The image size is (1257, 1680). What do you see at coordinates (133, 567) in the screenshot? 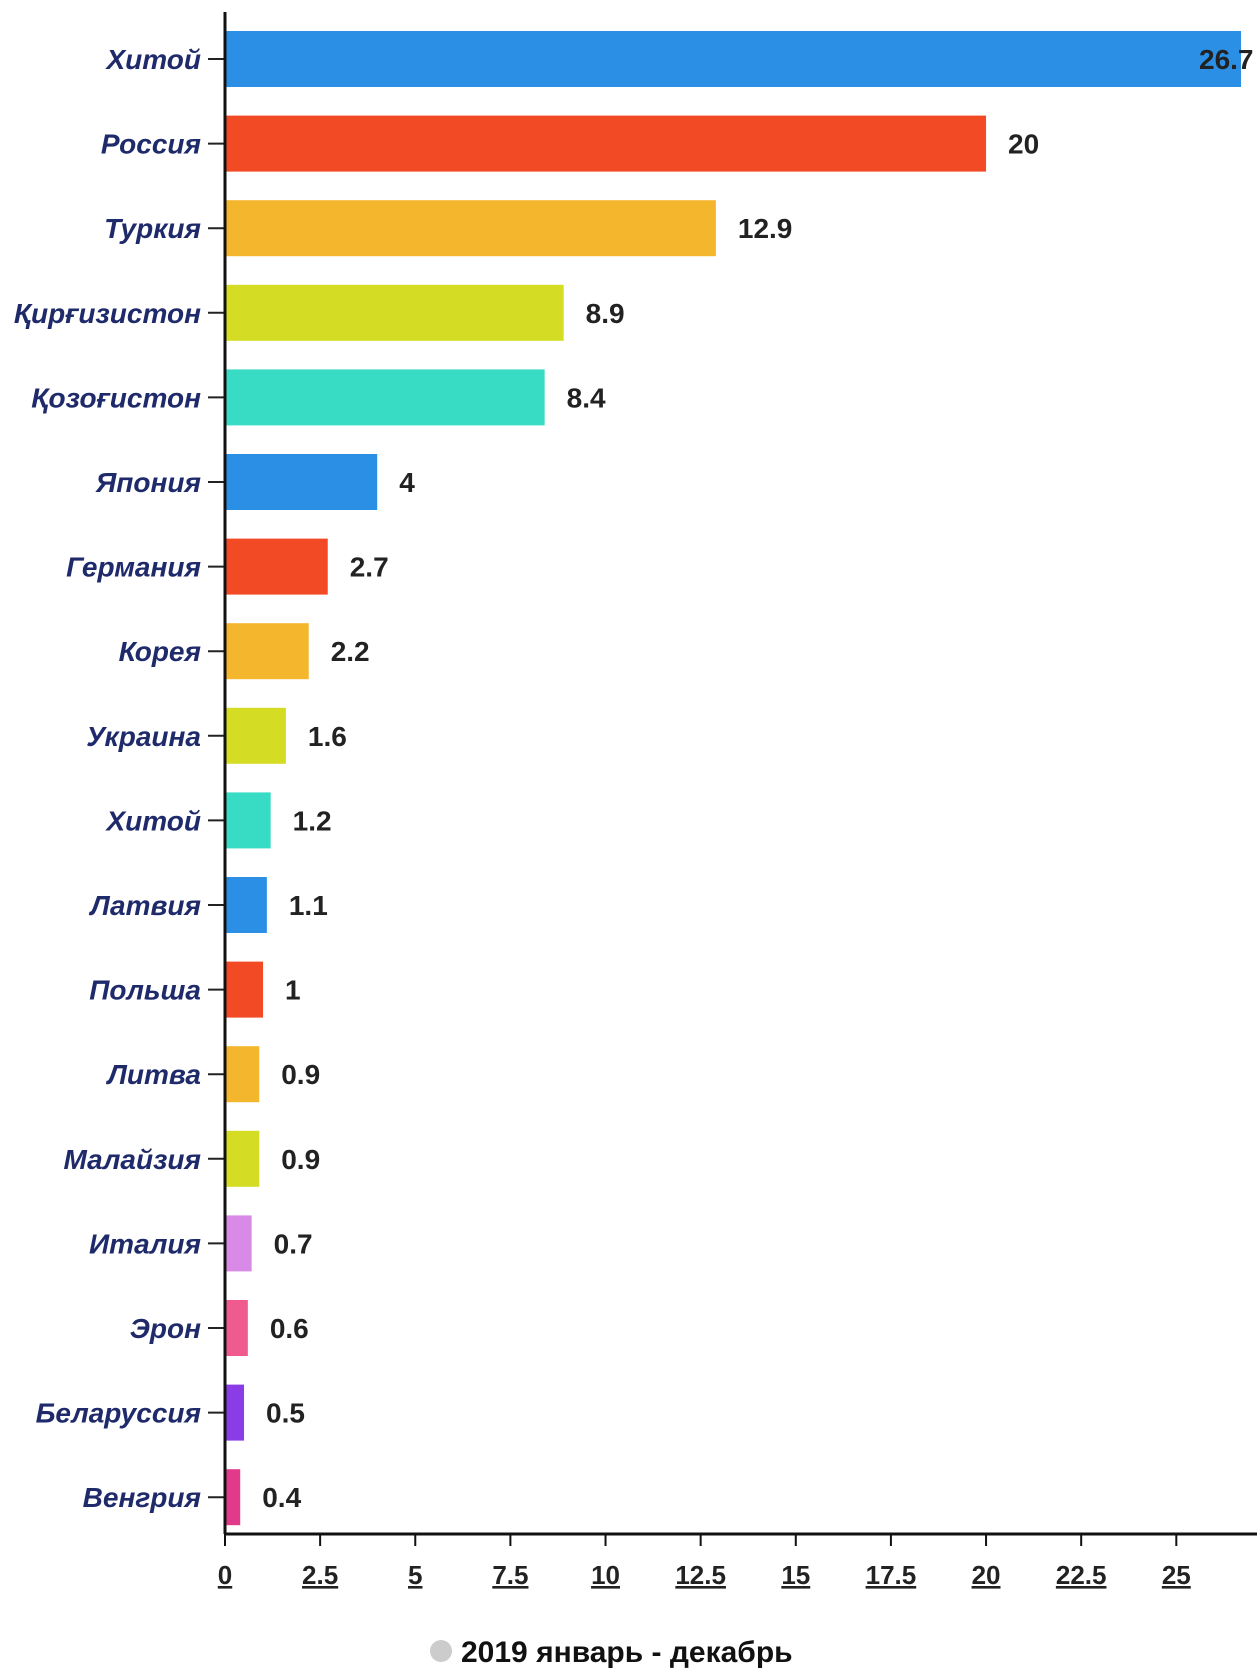
I see `category-label: Германия` at bounding box center [133, 567].